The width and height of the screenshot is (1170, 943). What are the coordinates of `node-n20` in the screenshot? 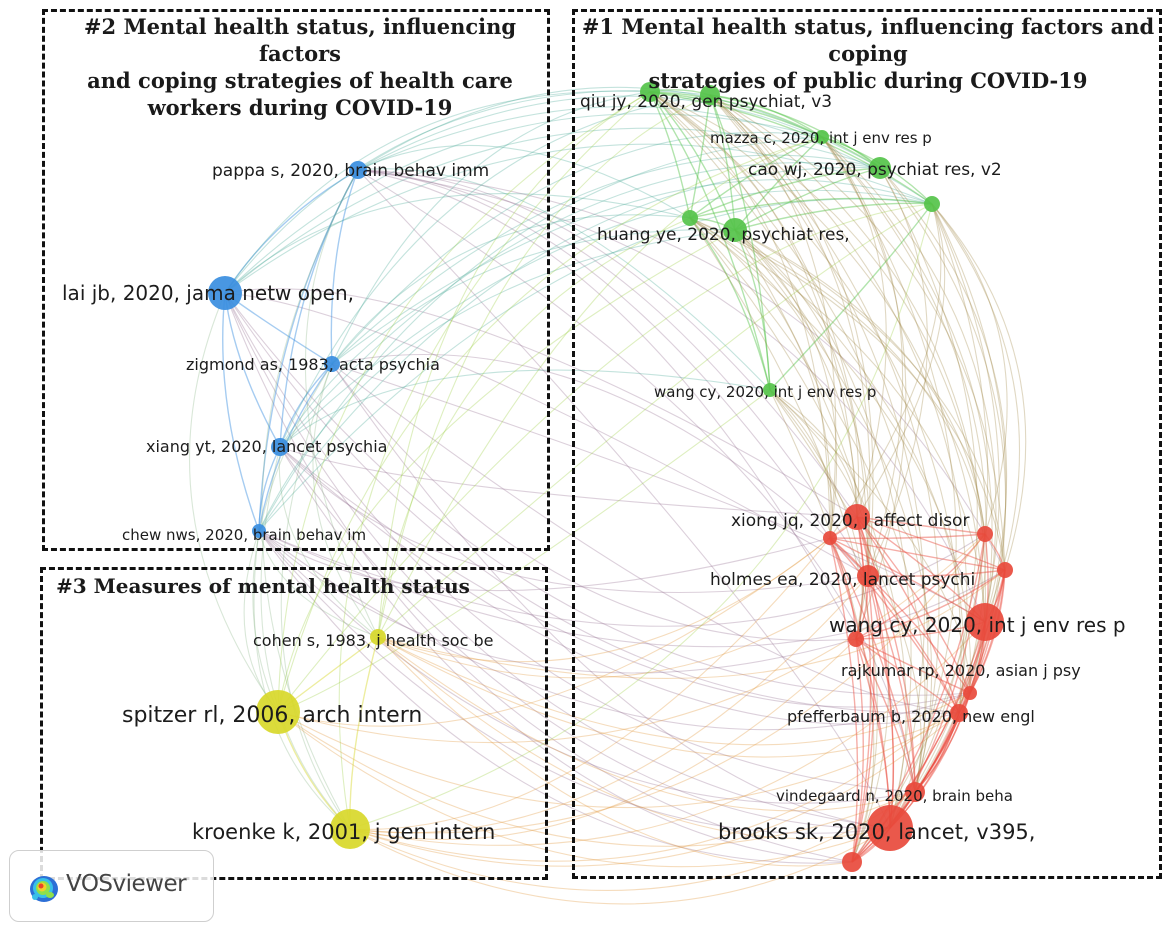 It's located at (350, 829).